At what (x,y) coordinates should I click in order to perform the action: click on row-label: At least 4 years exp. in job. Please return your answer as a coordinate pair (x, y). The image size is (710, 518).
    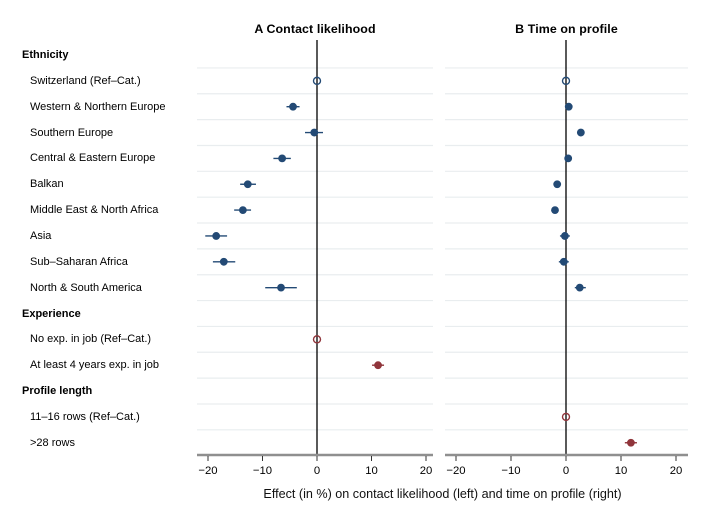
    Looking at the image, I should click on (95, 365).